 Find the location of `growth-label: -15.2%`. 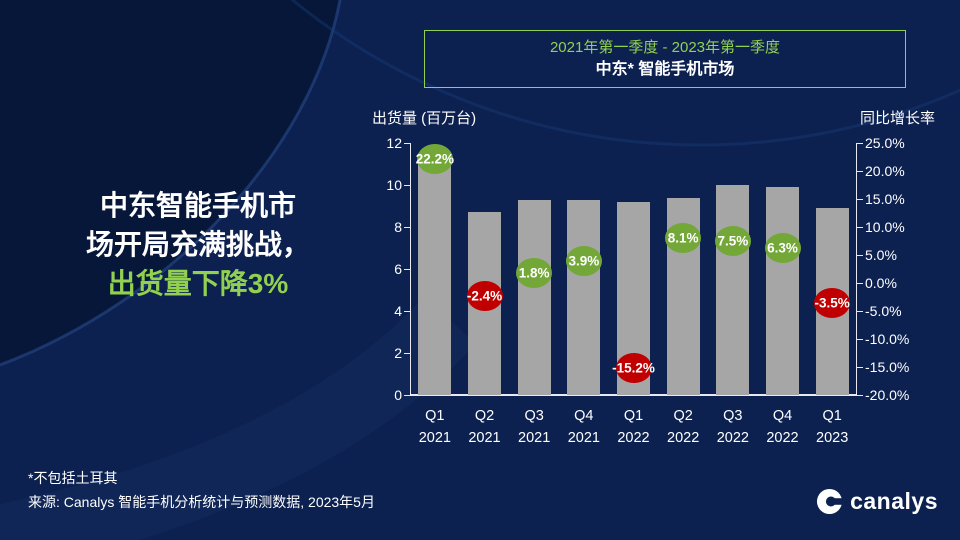

growth-label: -15.2% is located at coordinates (633, 368).